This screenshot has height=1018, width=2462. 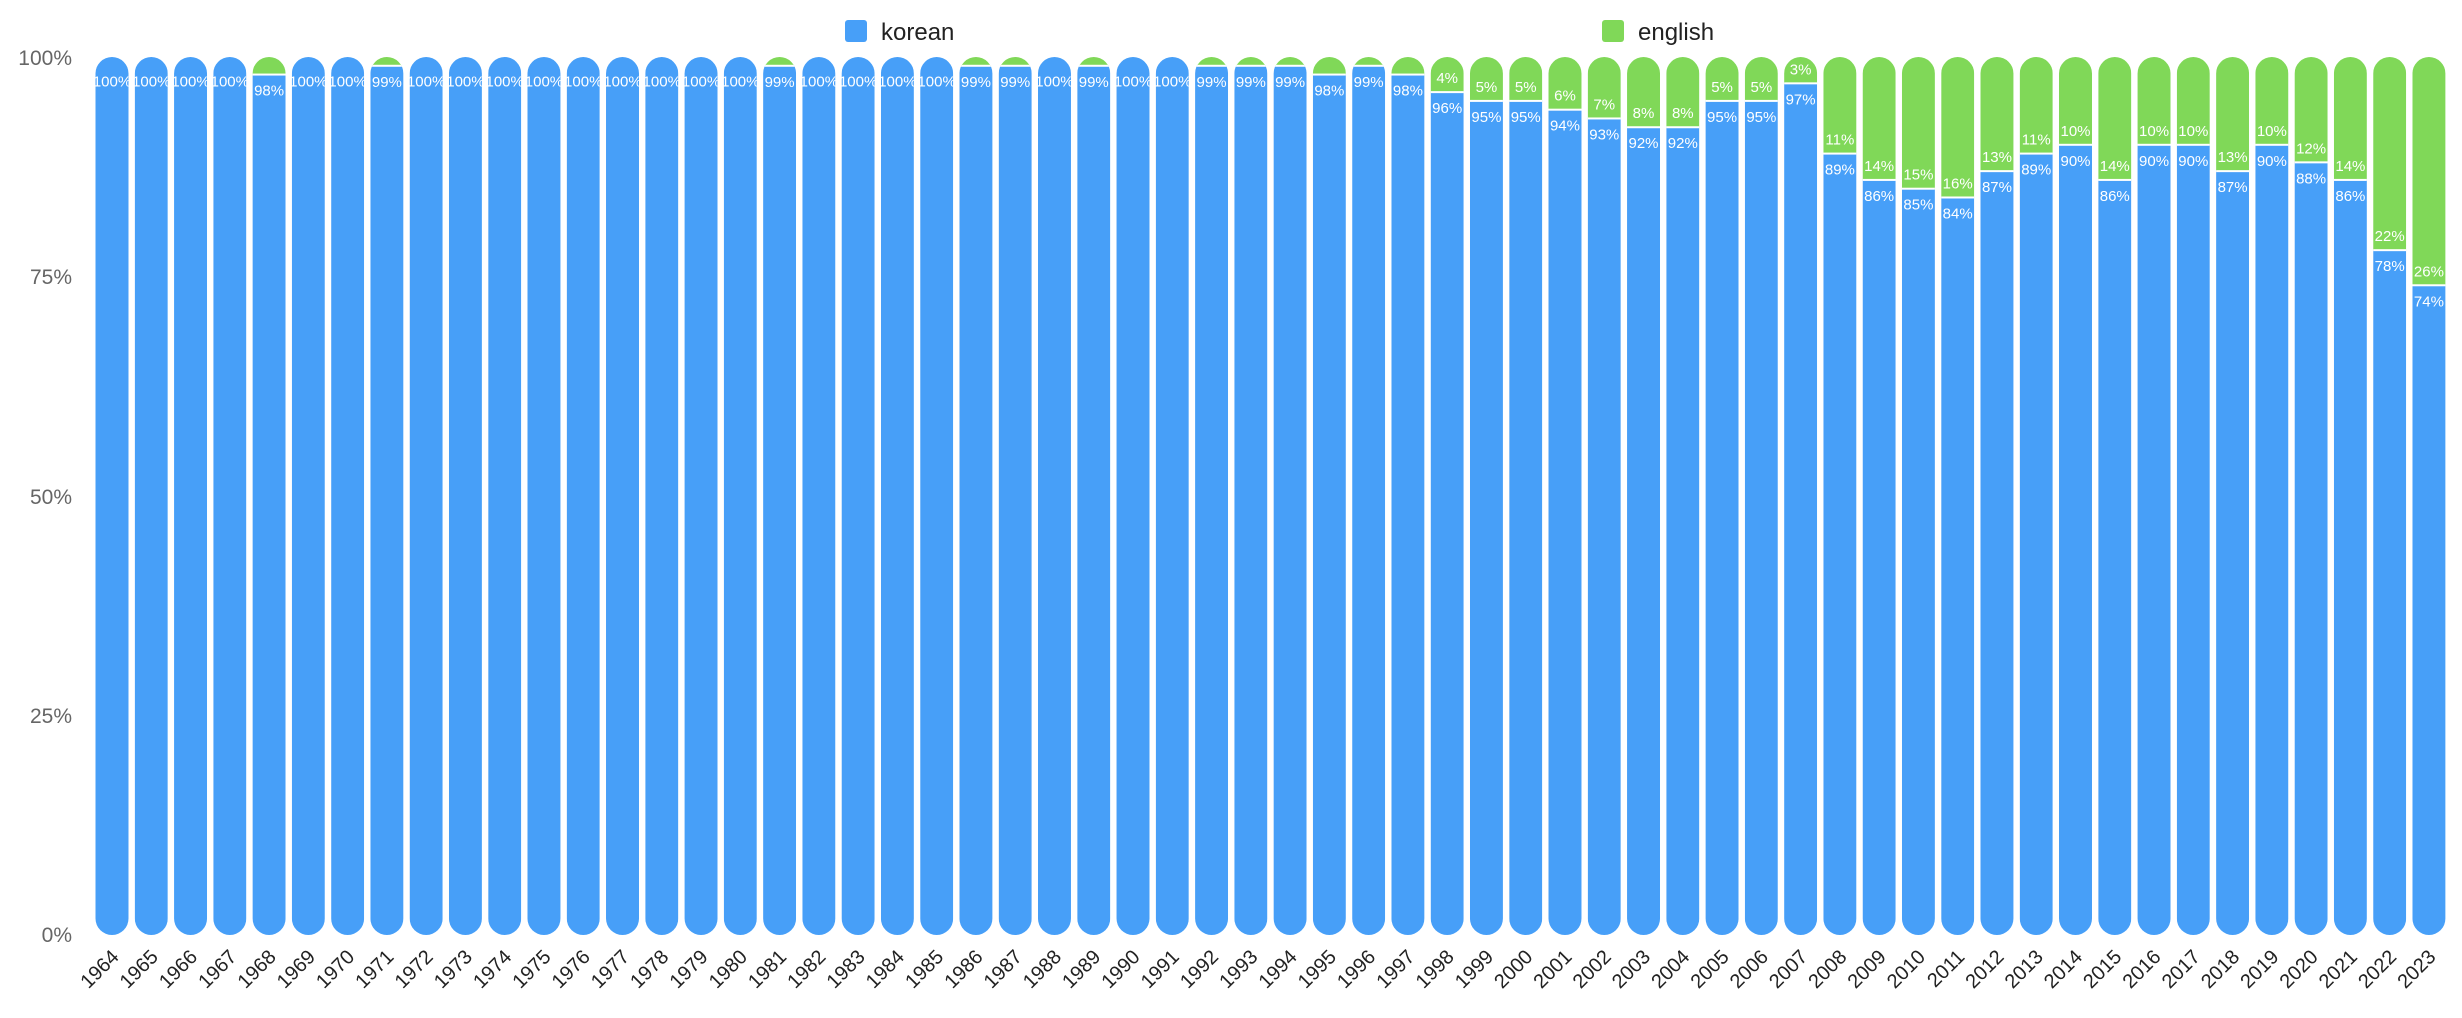 I want to click on legend-item-english: english, so click(x=1658, y=32).